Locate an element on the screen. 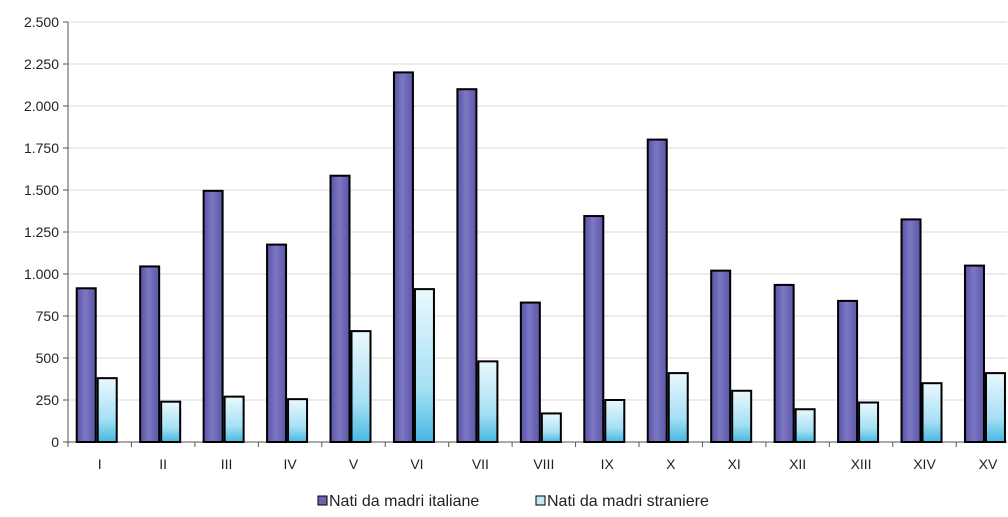 The height and width of the screenshot is (517, 1008). legend-label-italiane: Nati da madri italiane is located at coordinates (404, 501).